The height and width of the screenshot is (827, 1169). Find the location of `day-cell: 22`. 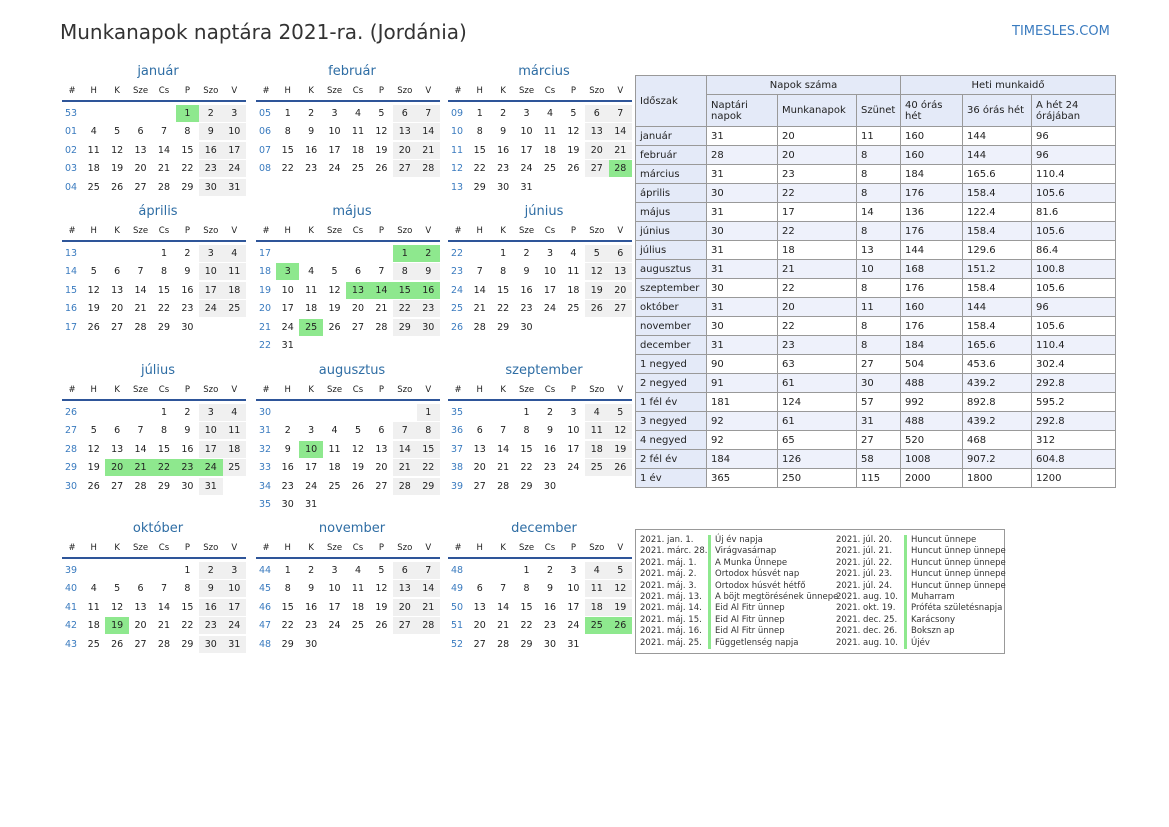

day-cell: 22 is located at coordinates (287, 169).